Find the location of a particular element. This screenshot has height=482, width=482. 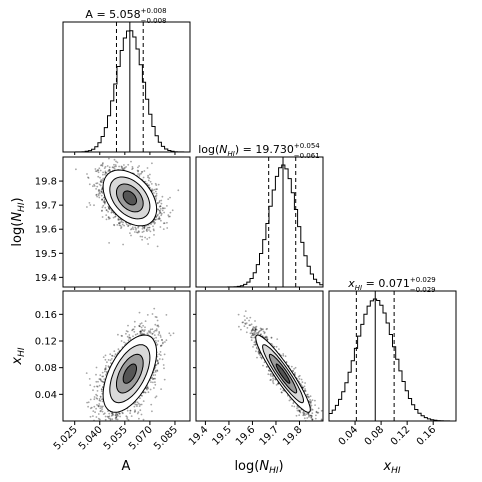

histogram-logNHI is located at coordinates (260, 226).